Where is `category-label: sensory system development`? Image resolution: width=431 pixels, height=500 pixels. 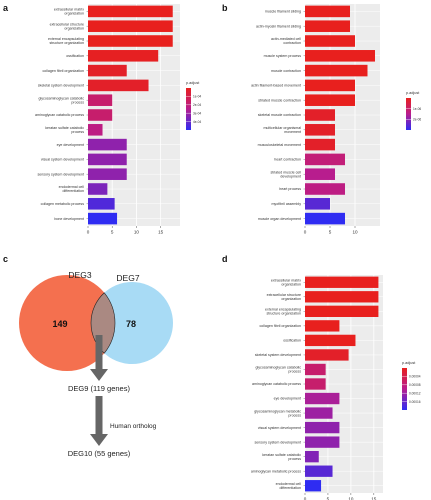 category-label: sensory system development is located at coordinates (60, 174).